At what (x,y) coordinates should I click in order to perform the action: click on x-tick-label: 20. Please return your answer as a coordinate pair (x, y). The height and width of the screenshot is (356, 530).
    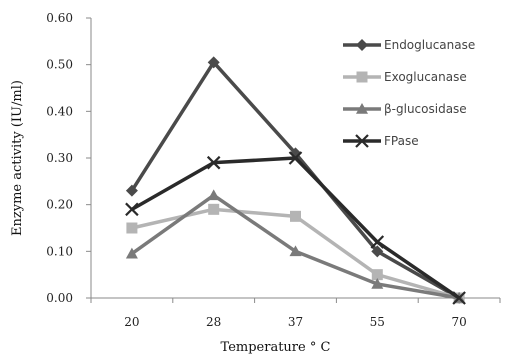
    Looking at the image, I should click on (131, 322).